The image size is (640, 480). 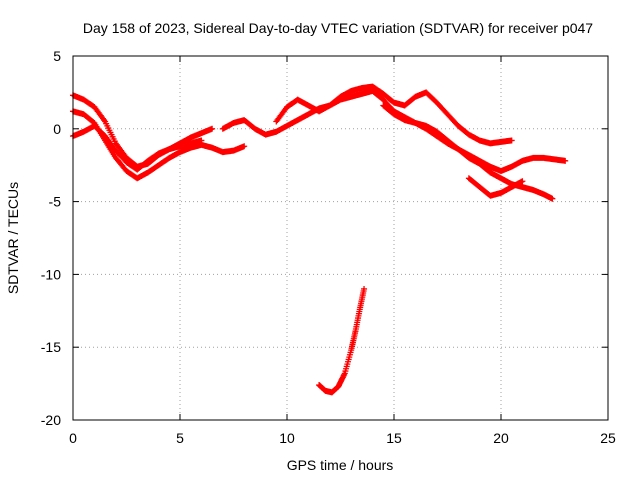 What do you see at coordinates (55, 202) in the screenshot?
I see `y-tick-label: -5` at bounding box center [55, 202].